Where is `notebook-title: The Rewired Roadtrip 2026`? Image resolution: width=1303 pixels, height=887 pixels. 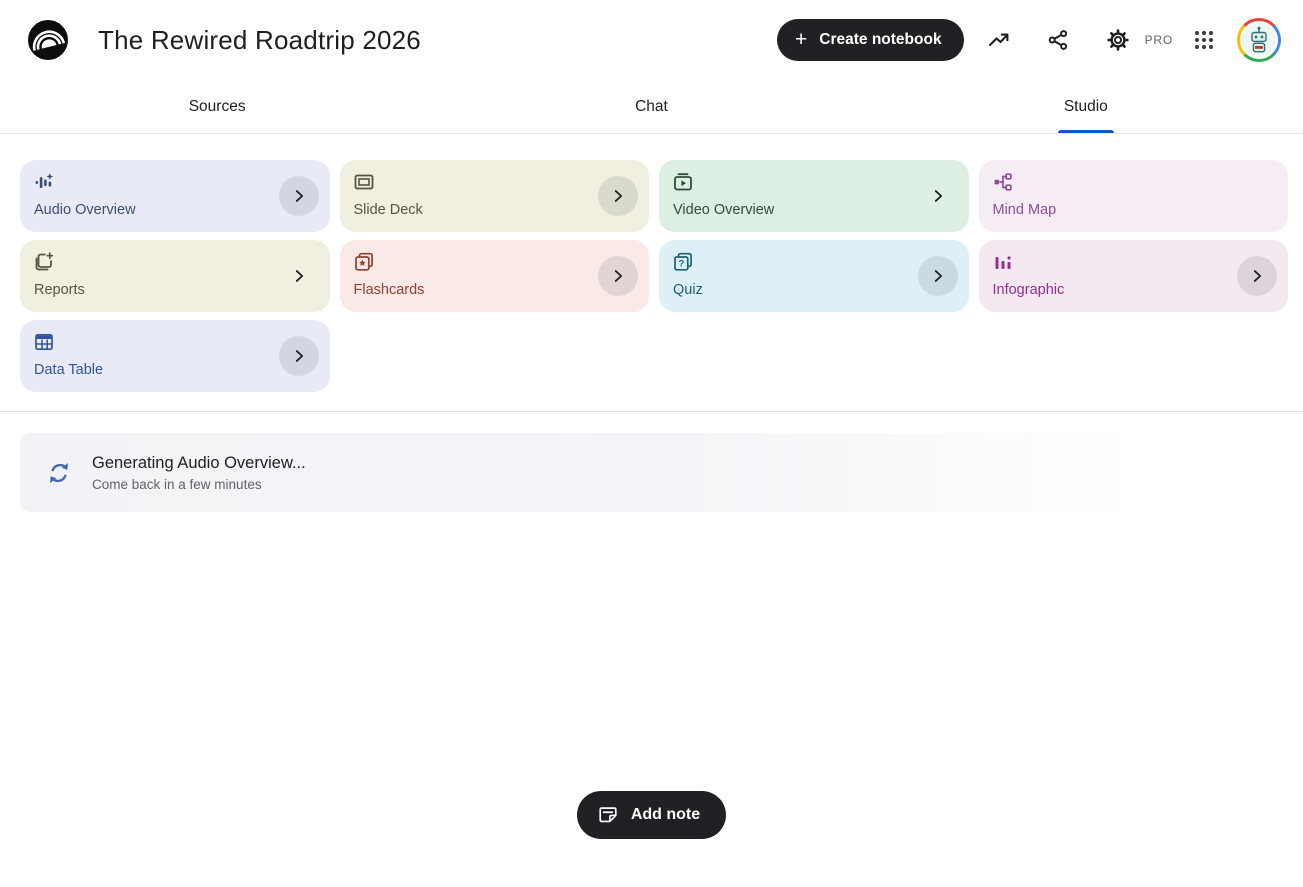
notebook-title: The Rewired Roadtrip 2026 is located at coordinates (259, 39).